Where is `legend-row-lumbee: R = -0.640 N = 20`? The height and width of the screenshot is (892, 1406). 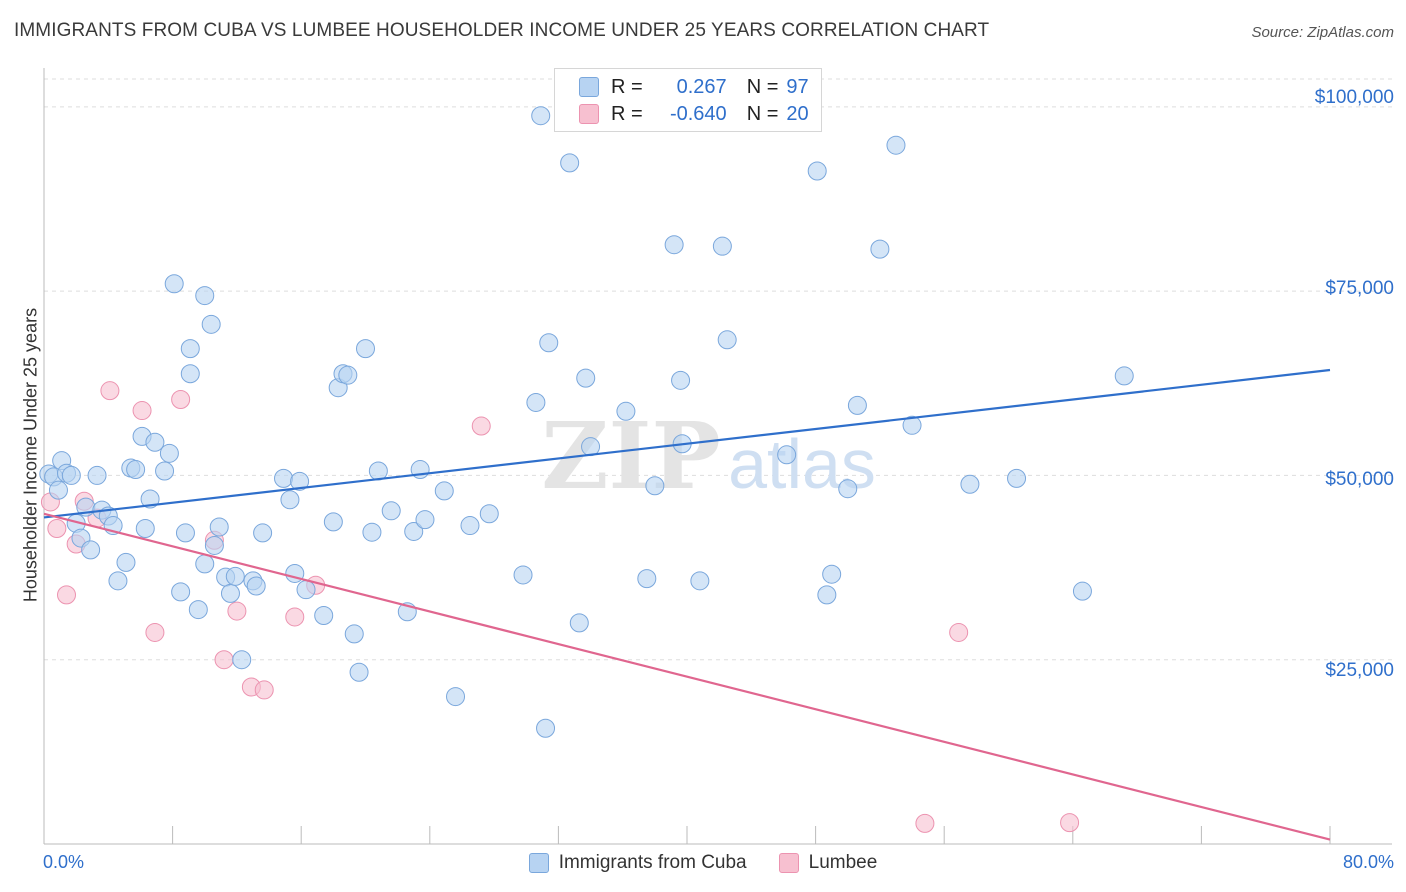
legend-row-lumbee: R = -0.640 N = 20 is located at coordinates (694, 114).